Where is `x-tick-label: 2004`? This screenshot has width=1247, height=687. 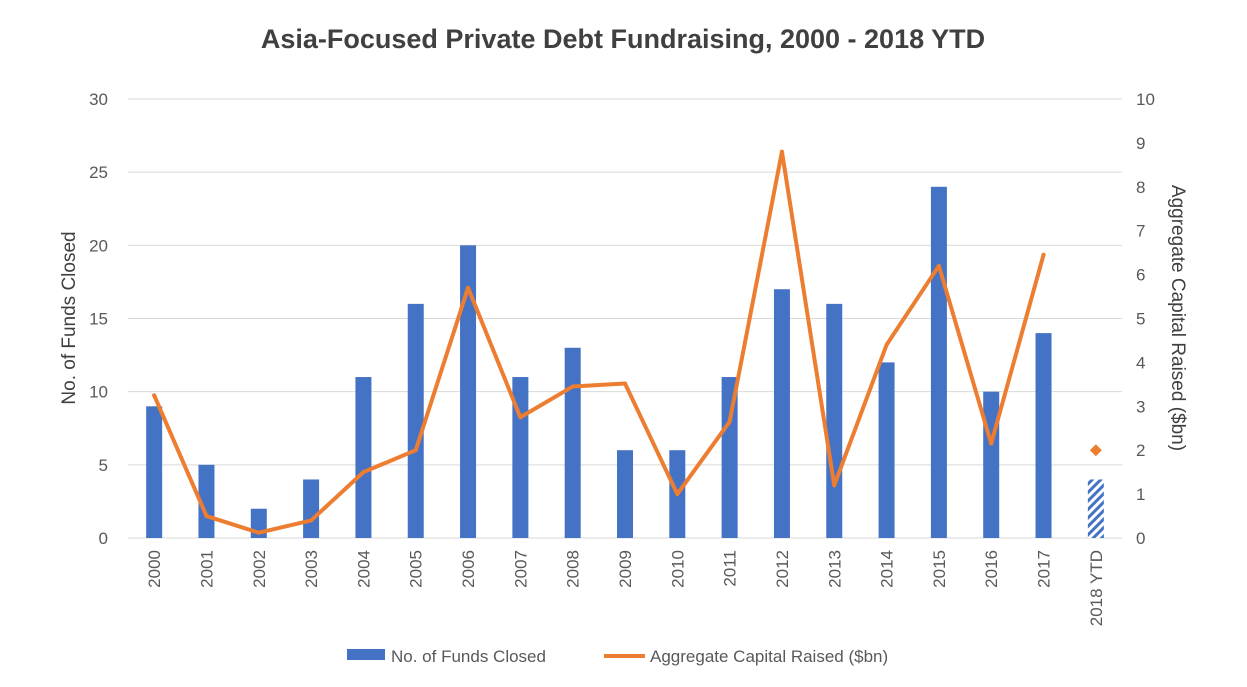
x-tick-label: 2004 is located at coordinates (363, 569).